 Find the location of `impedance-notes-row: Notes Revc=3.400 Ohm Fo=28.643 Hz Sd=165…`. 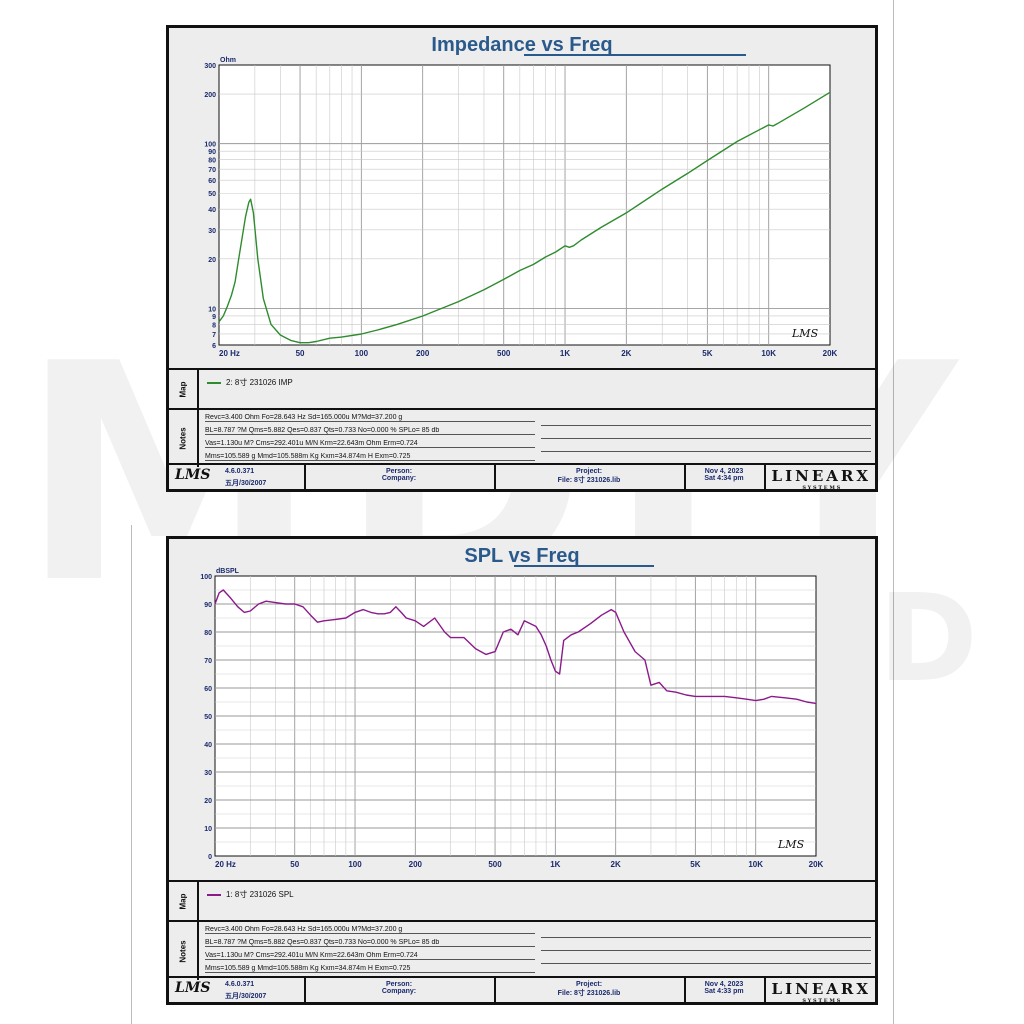

impedance-notes-row: Notes Revc=3.400 Ohm Fo=28.643 Hz Sd=165… is located at coordinates (522, 437).